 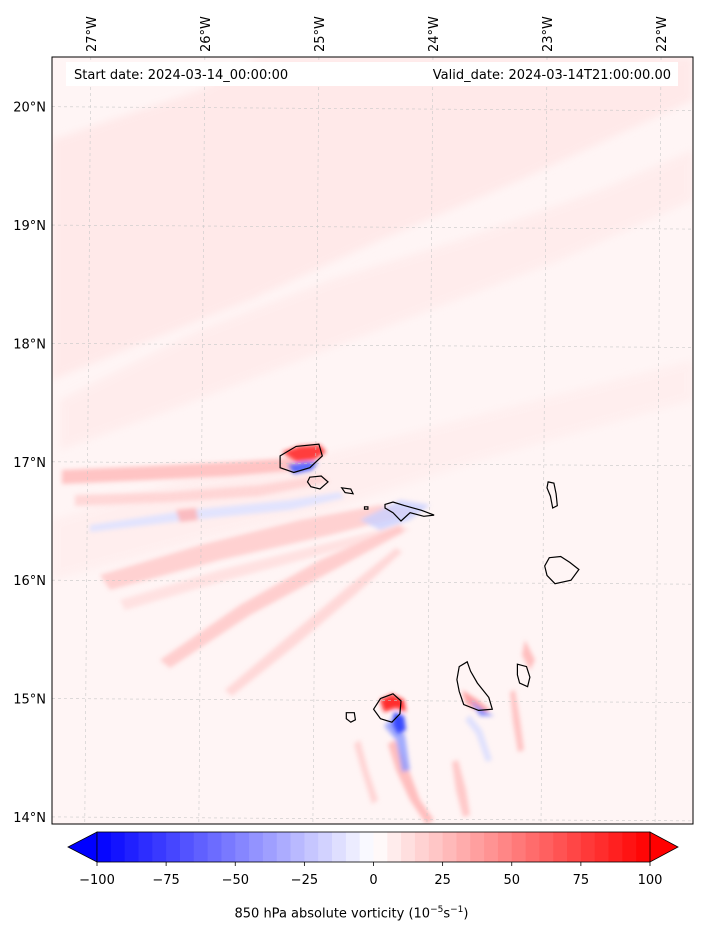 What do you see at coordinates (347, 491) in the screenshot?
I see `island-santa-luzia` at bounding box center [347, 491].